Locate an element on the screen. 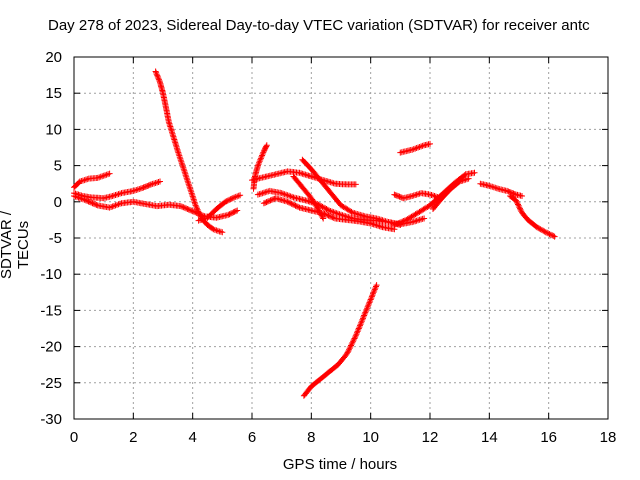 The width and height of the screenshot is (640, 480). x-tick-label: 0 is located at coordinates (74, 437).